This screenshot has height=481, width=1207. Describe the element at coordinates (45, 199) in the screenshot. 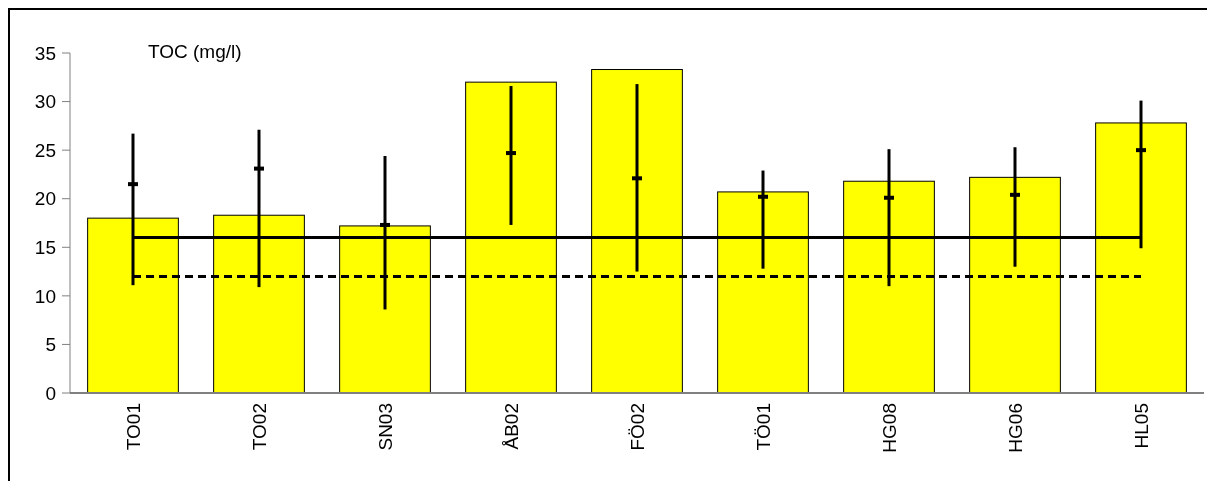

I see `y-tick-label: 20` at that location.